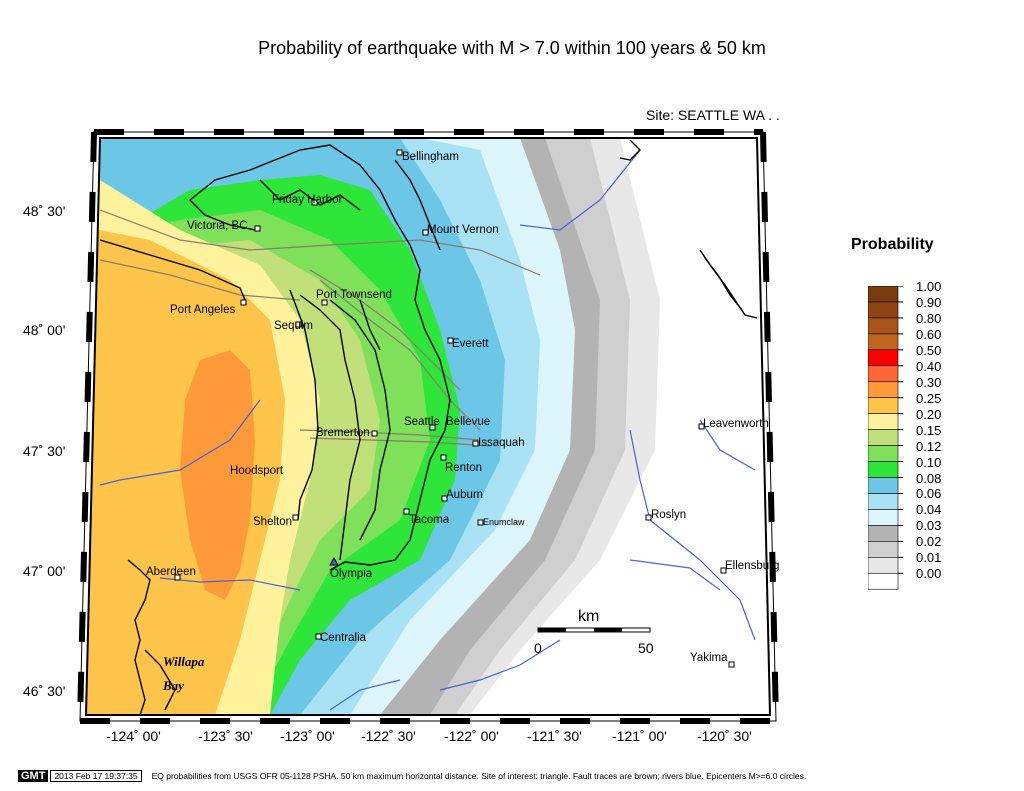 The width and height of the screenshot is (1024, 791). I want to click on city-label: Ellensburg, so click(752, 566).